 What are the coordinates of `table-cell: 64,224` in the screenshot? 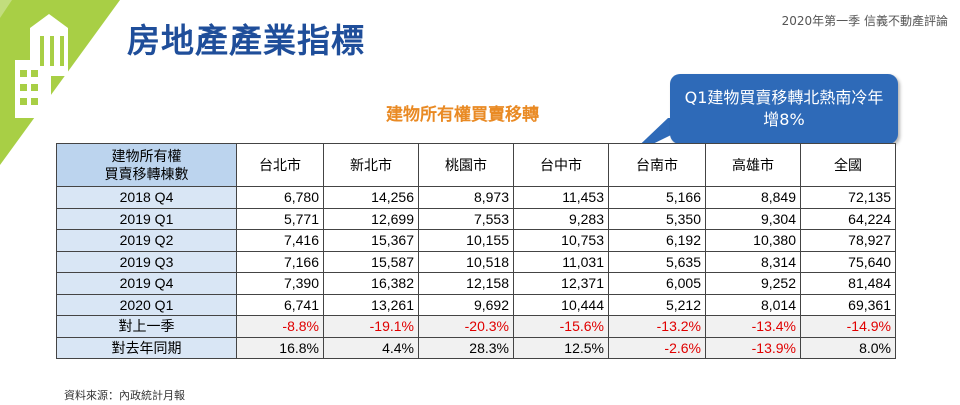 It's located at (848, 218).